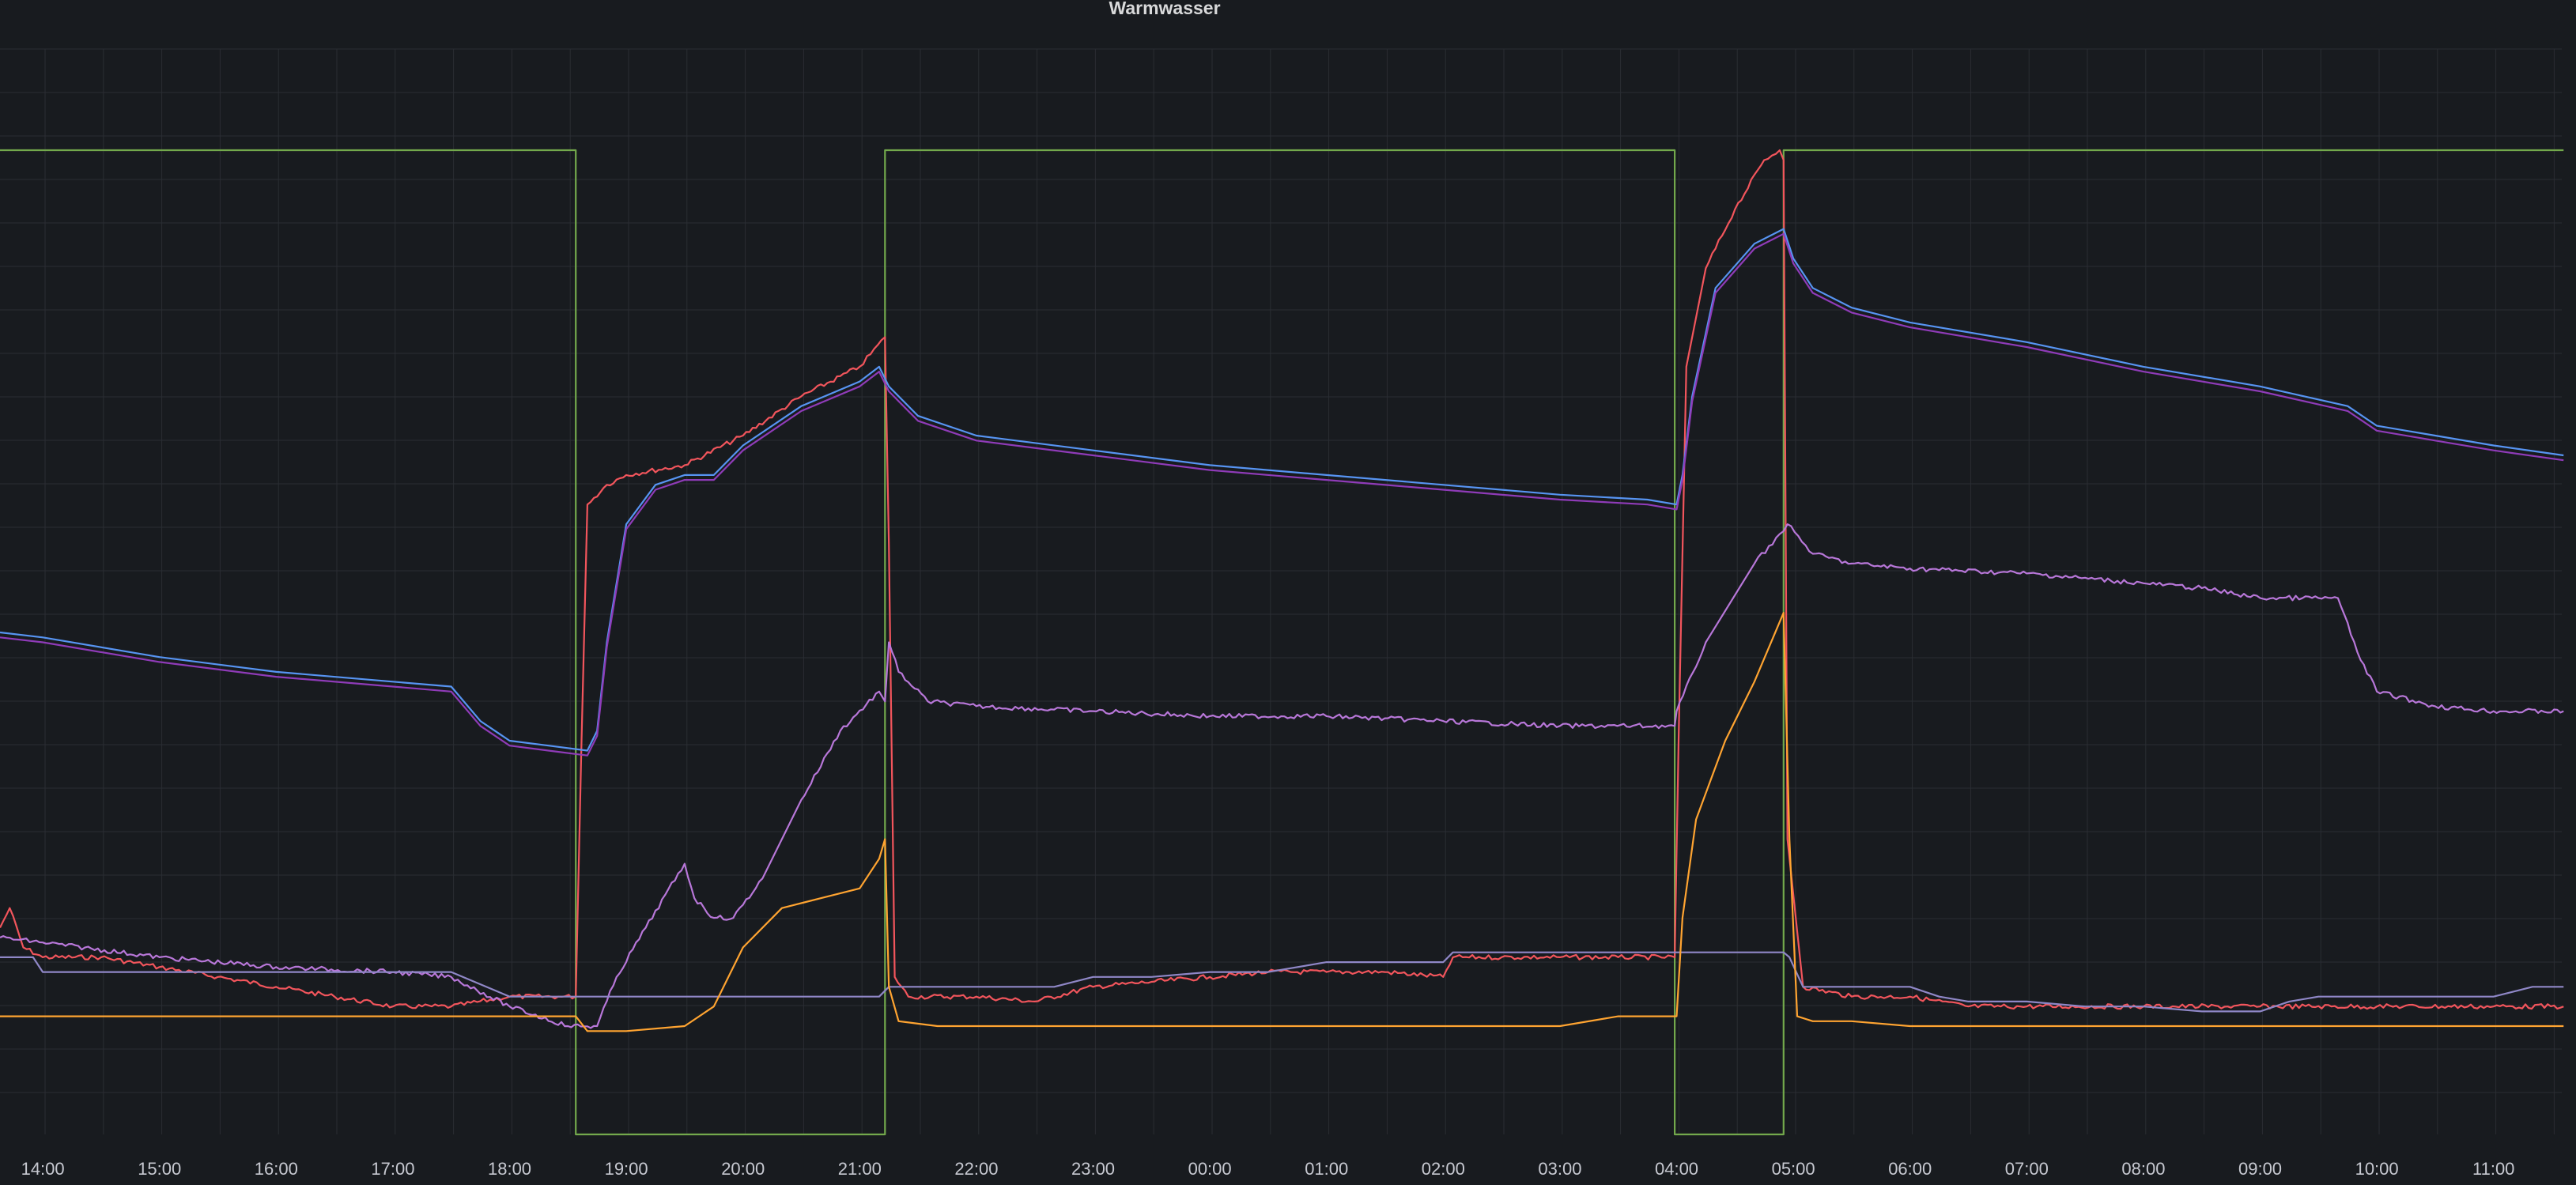  What do you see at coordinates (860, 1169) in the screenshot?
I see `x-tick-label: 21:00` at bounding box center [860, 1169].